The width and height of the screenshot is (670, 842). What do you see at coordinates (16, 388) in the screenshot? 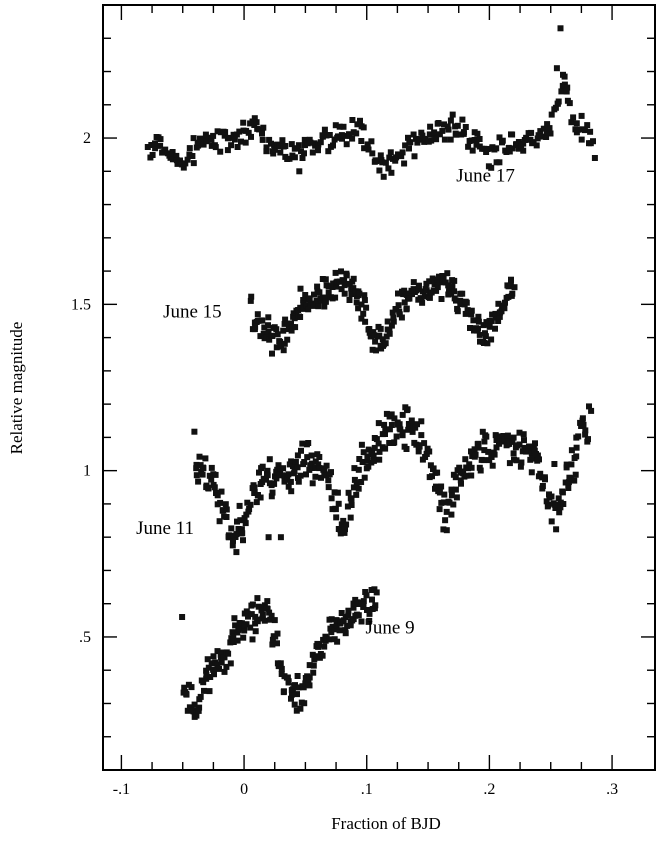
I see `y-axis-title: Relative magnitude` at bounding box center [16, 388].